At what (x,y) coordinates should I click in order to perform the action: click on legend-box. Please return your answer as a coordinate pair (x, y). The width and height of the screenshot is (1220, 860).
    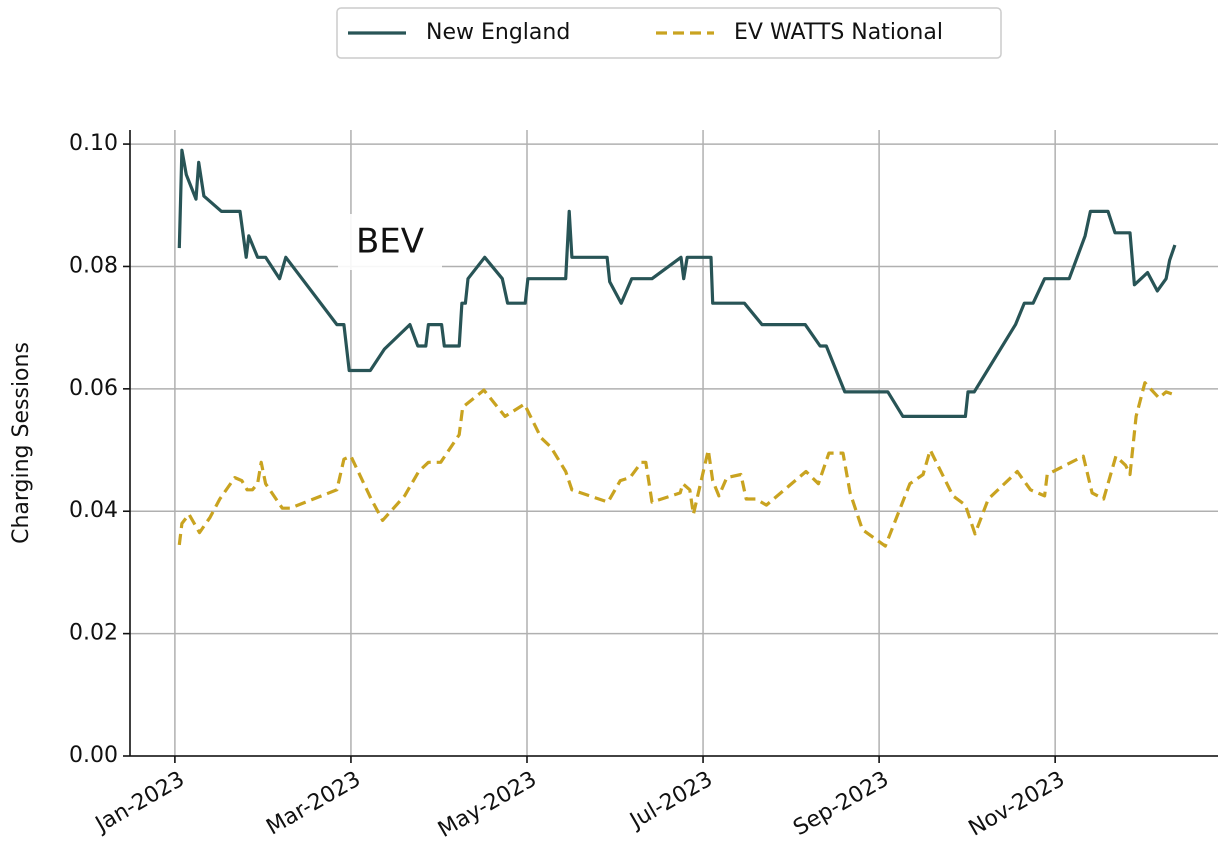
    Looking at the image, I should click on (669, 33).